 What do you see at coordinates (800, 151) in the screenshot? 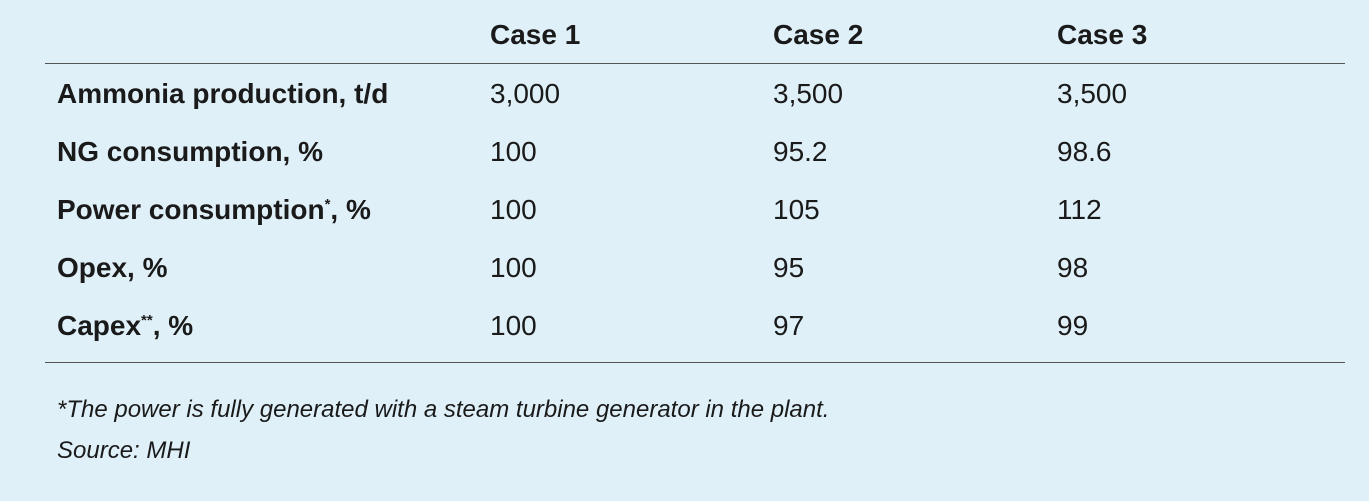
I see `cell-value: 95.2` at bounding box center [800, 151].